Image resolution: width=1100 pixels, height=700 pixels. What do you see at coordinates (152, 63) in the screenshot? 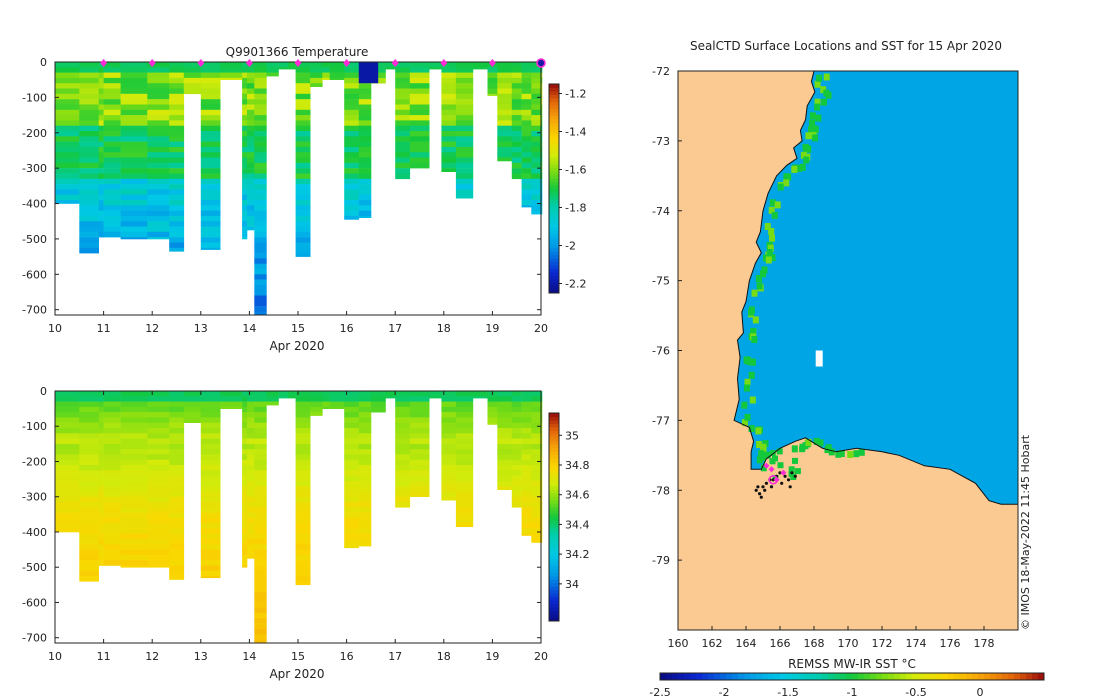
I see `surface-marker` at bounding box center [152, 63].